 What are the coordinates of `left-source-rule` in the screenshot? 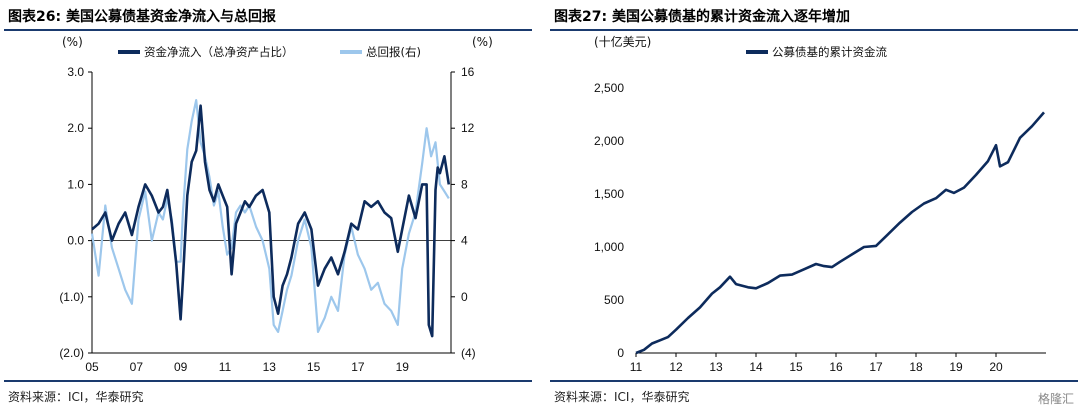 It's located at (268, 381).